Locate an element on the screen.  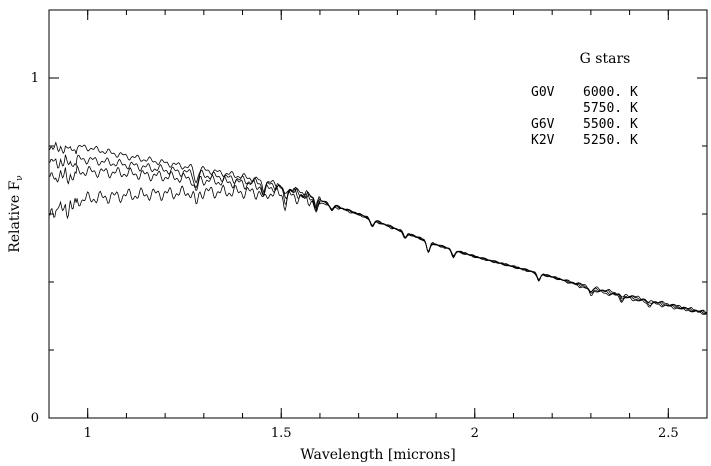
x-tick-label: 2.5 is located at coordinates (668, 433).